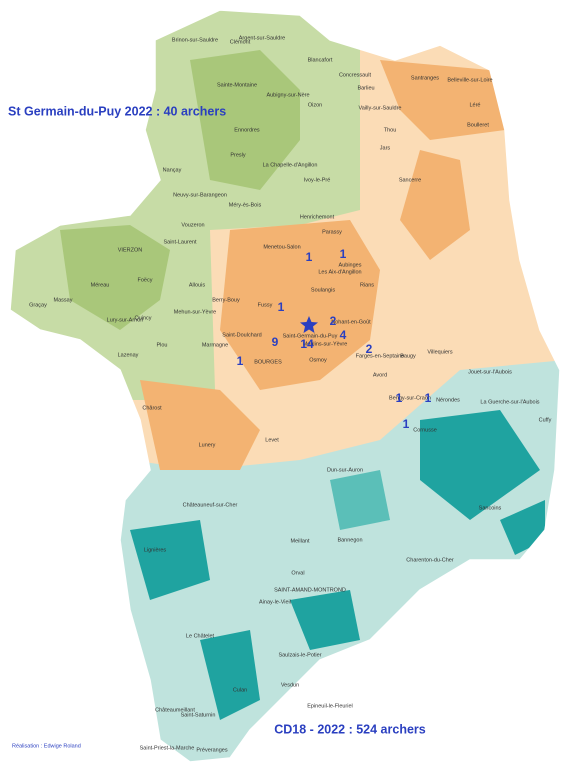  What do you see at coordinates (332, 232) in the screenshot?
I see `commune-label: Parassy` at bounding box center [332, 232].